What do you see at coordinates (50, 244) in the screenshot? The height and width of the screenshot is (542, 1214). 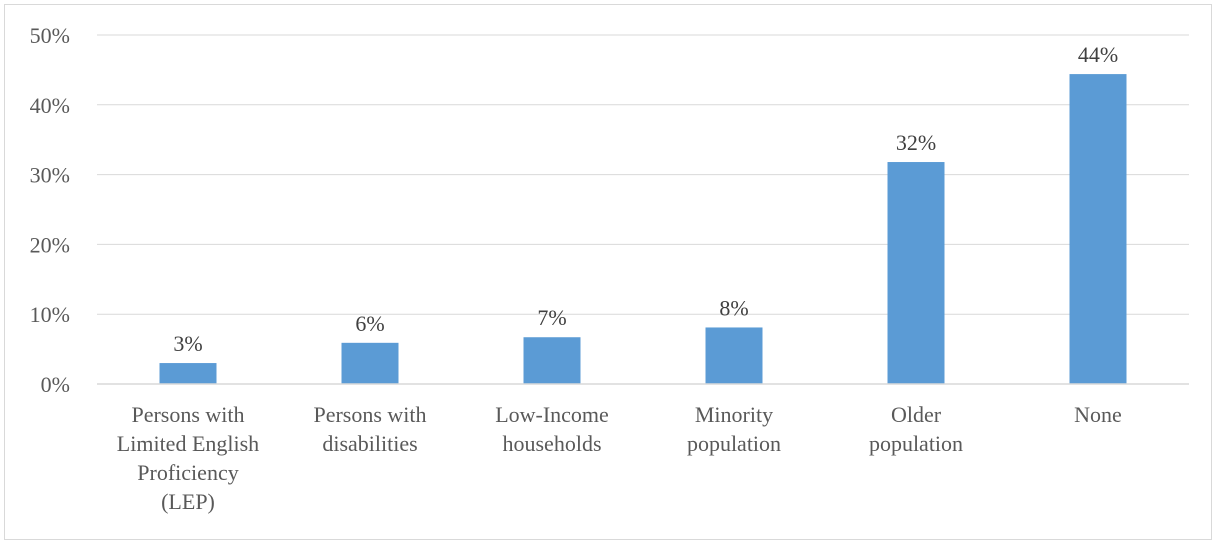 I see `y-tick-label: 20%` at bounding box center [50, 244].